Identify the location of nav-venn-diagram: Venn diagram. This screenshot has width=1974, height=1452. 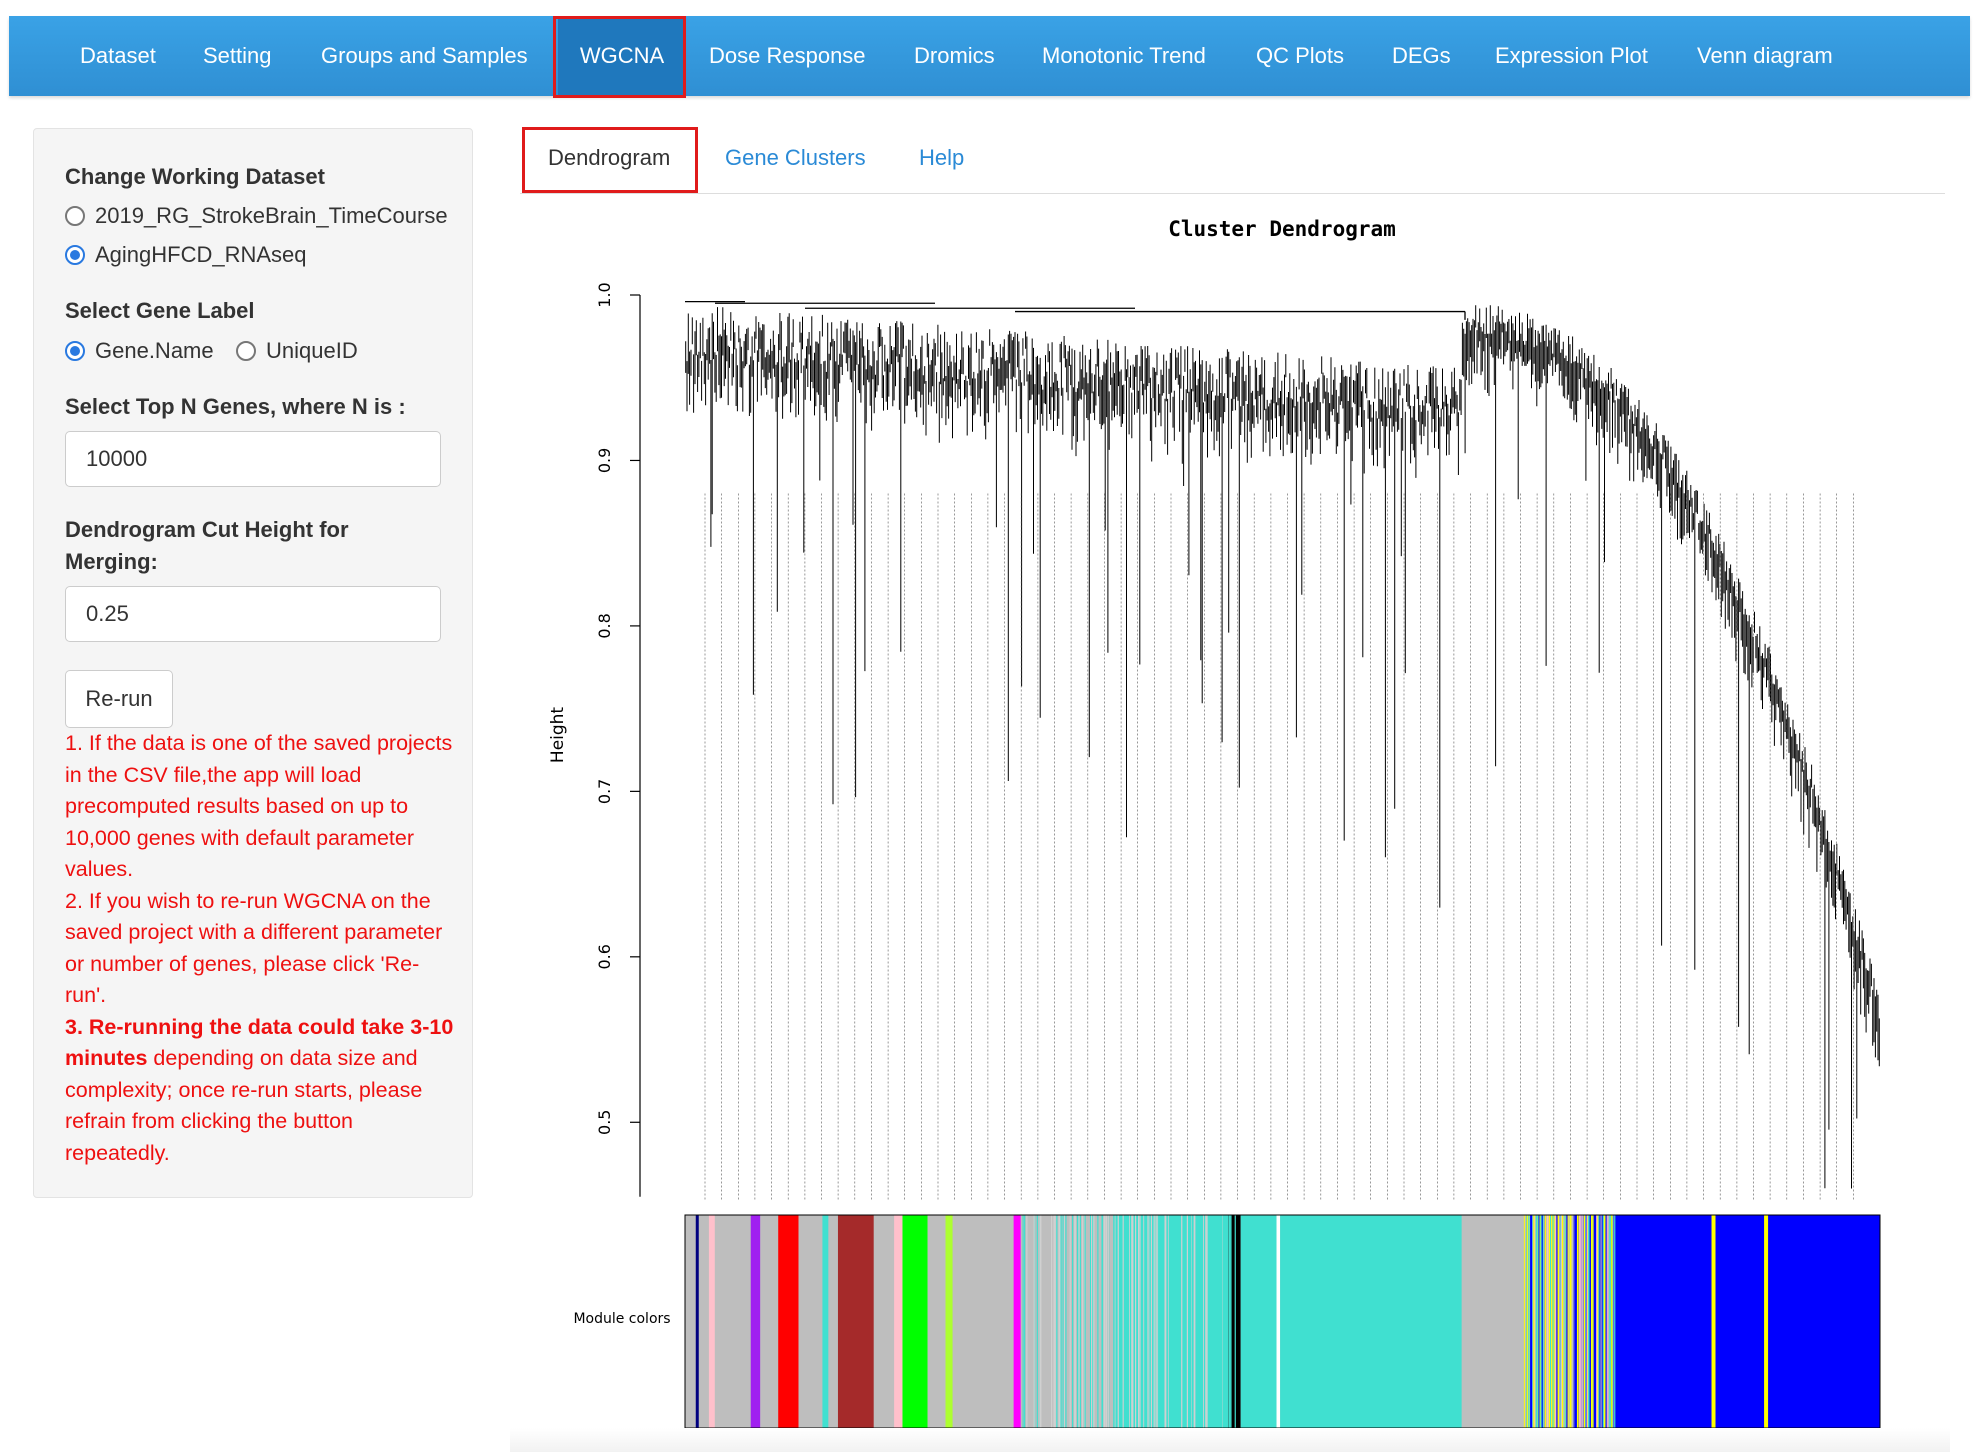
(1765, 55).